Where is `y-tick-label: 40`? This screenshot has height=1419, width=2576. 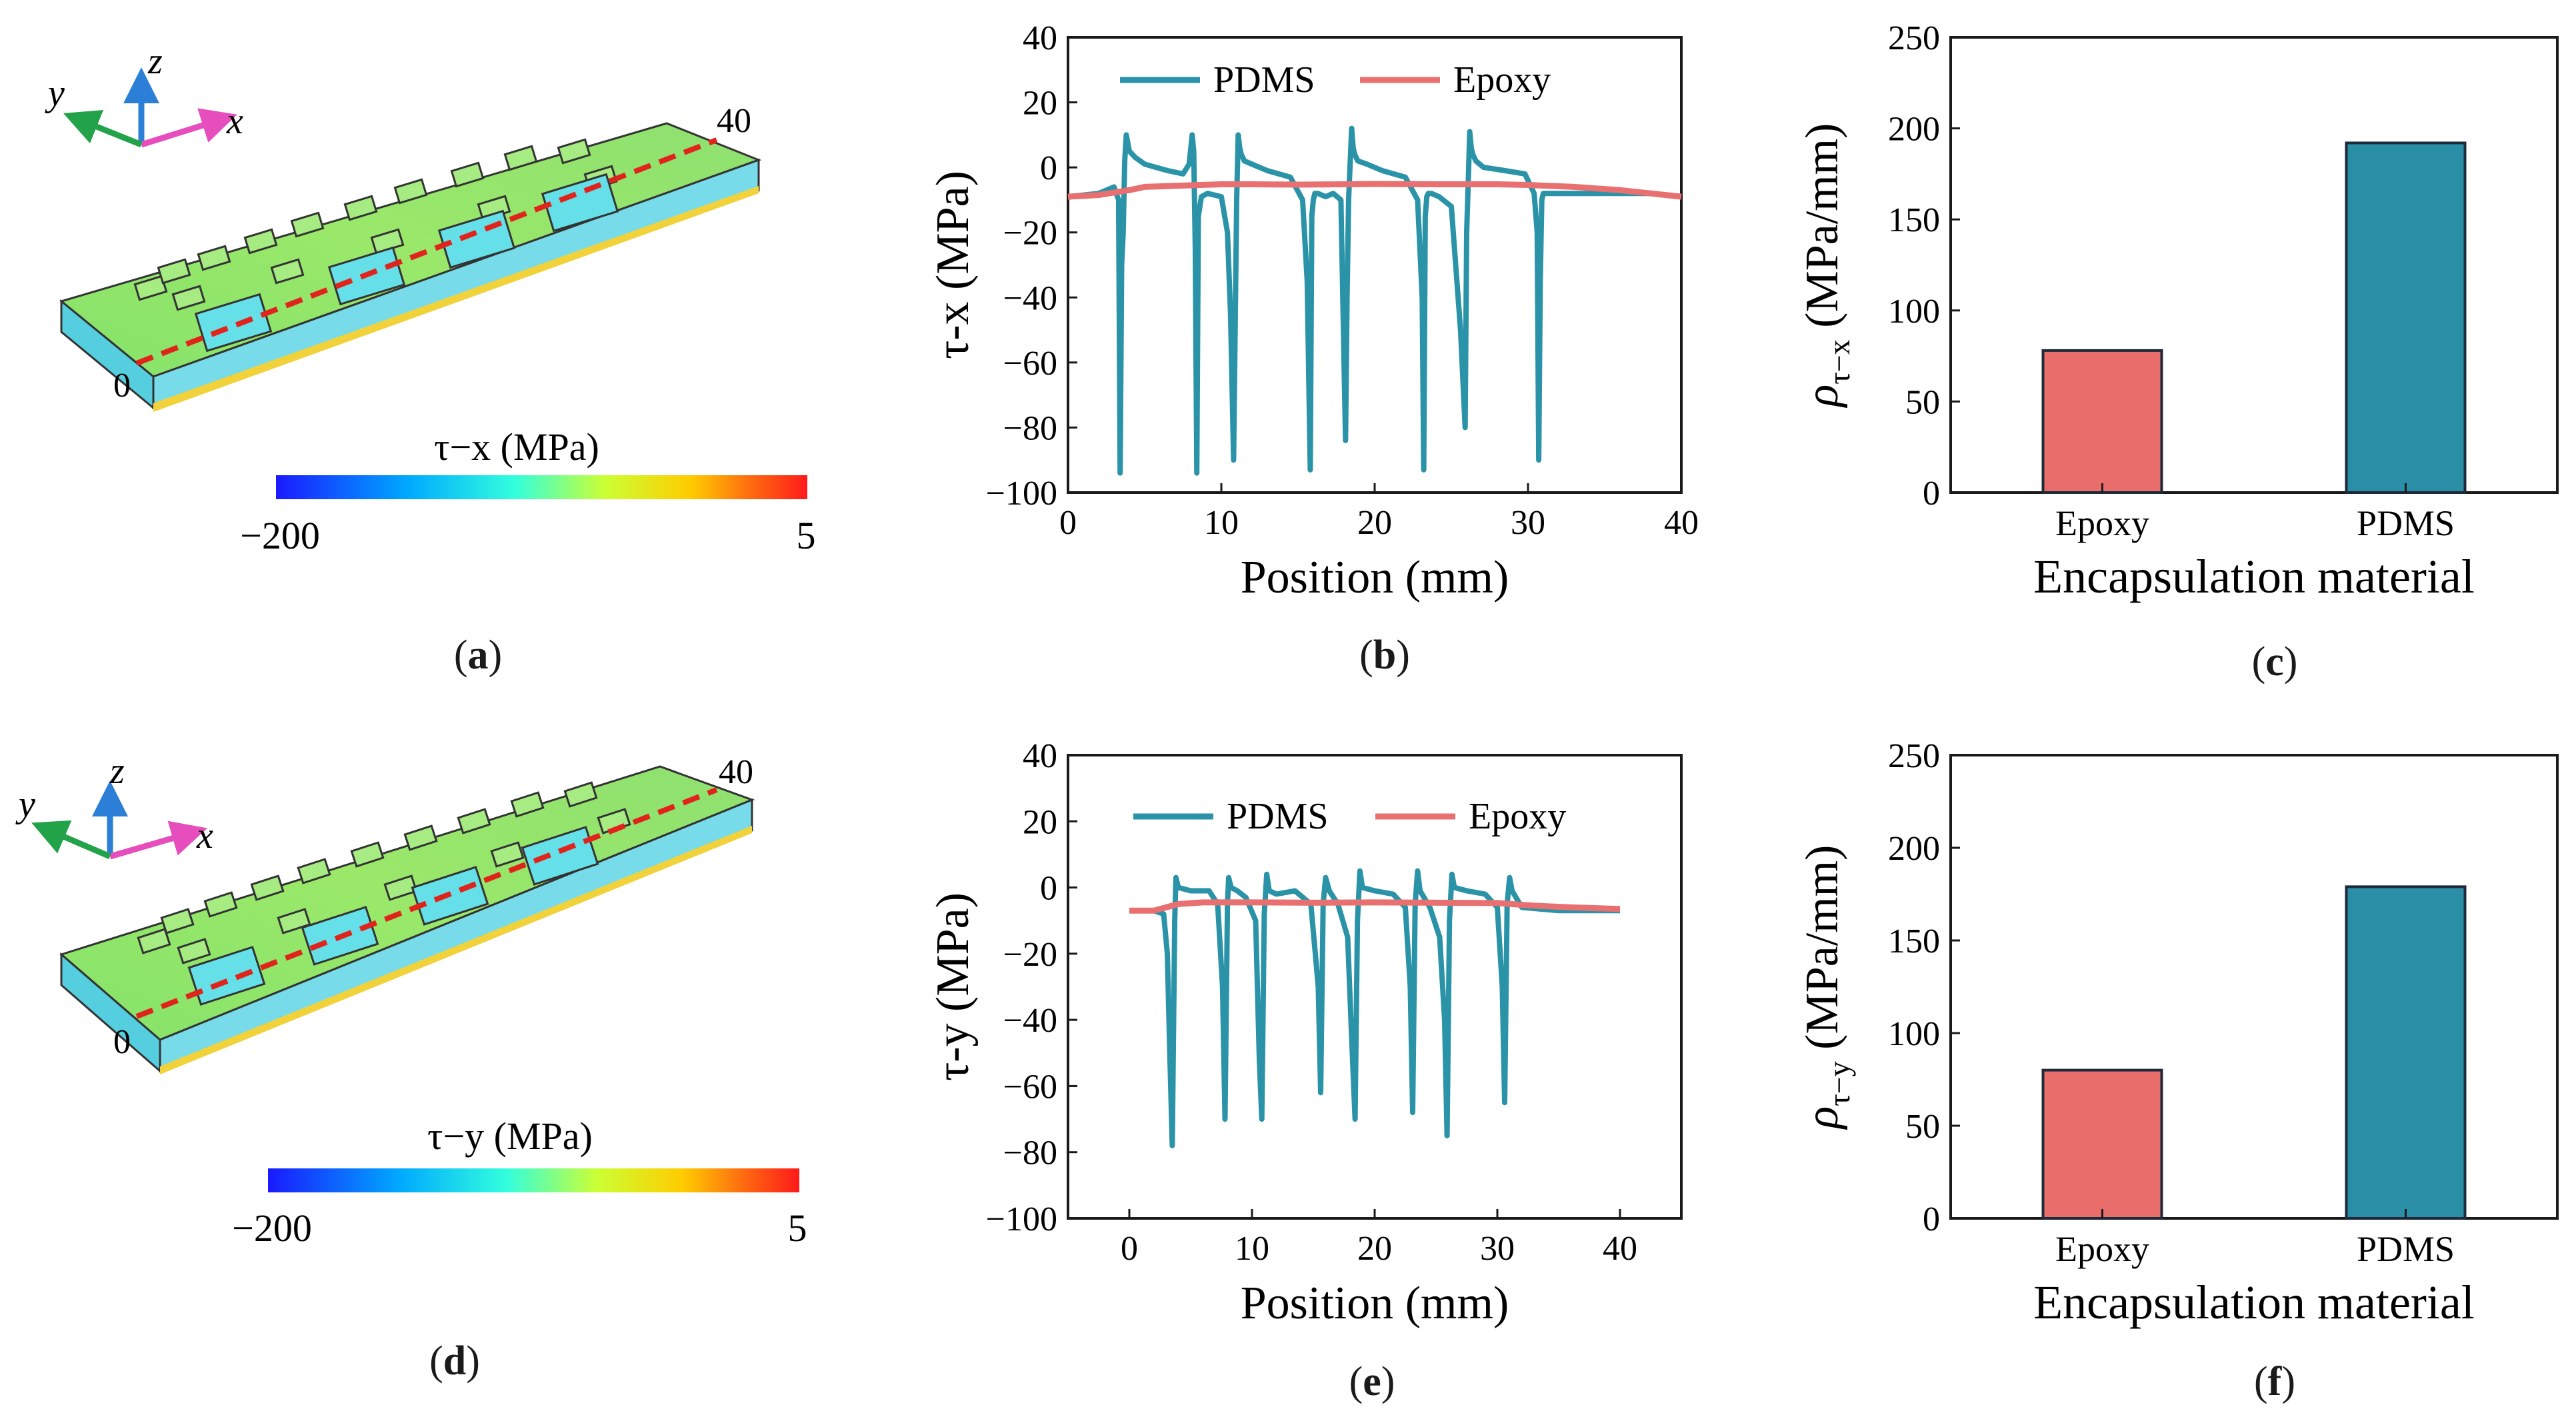
y-tick-label: 40 is located at coordinates (1040, 756).